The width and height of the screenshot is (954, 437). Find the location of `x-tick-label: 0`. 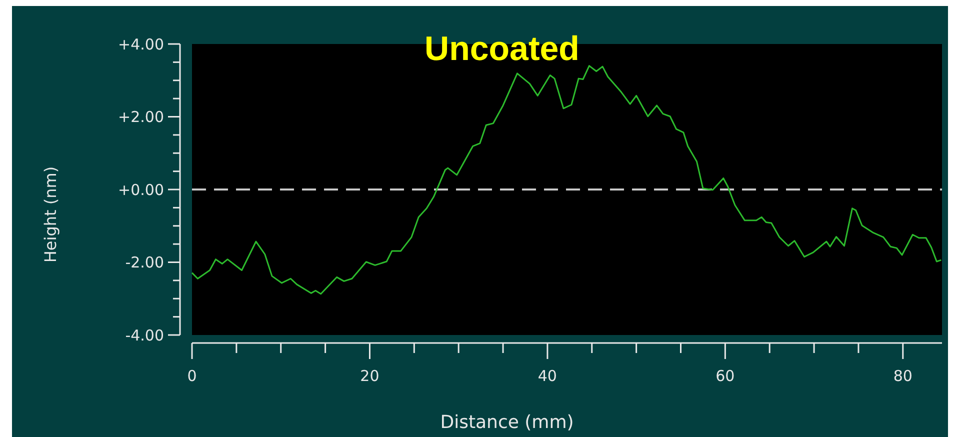

x-tick-label: 0 is located at coordinates (192, 376).